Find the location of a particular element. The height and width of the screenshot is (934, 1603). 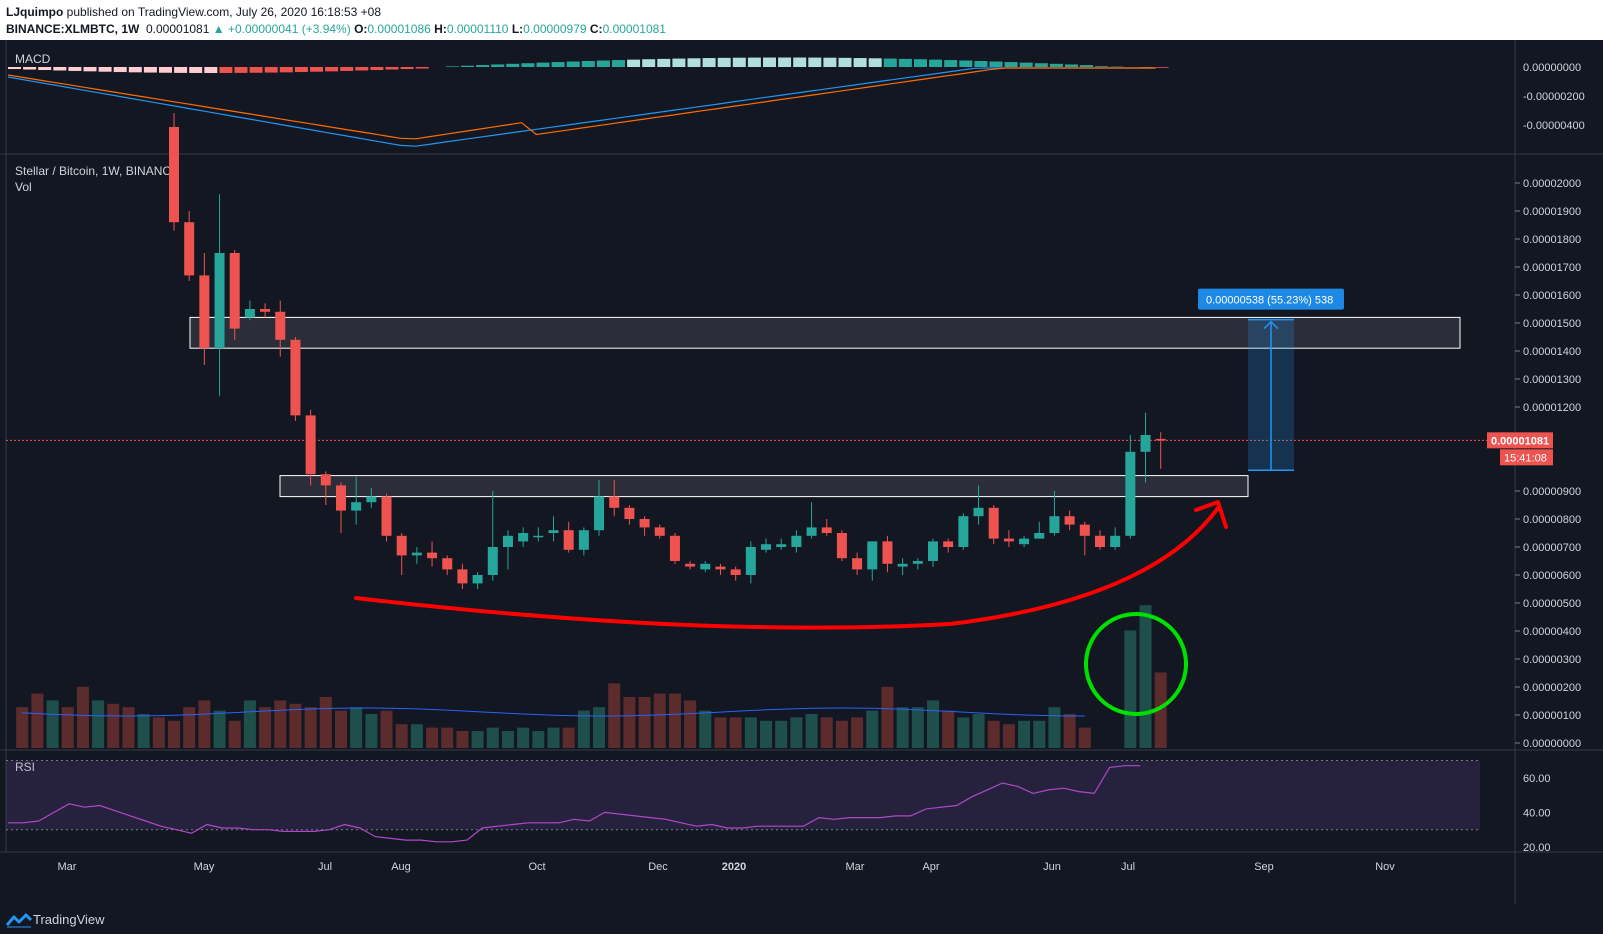

time-tick-label: Aug is located at coordinates (401, 867).